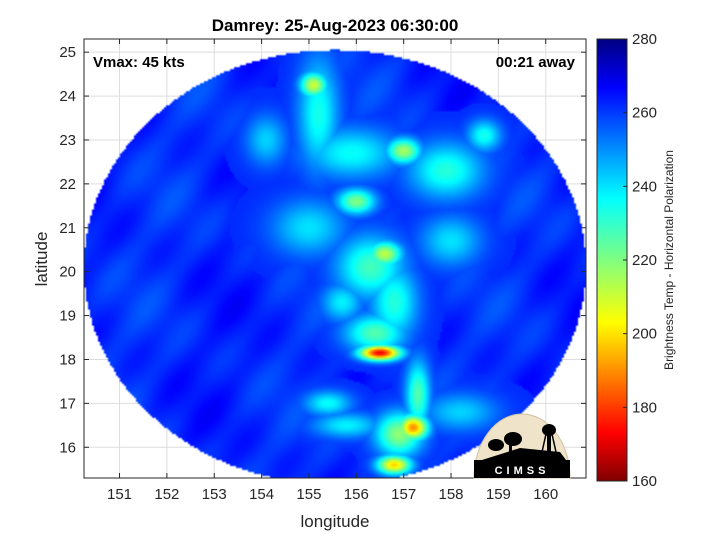 Image resolution: width=720 pixels, height=540 pixels. I want to click on cimss-logo: CIMSS, so click(522, 446).